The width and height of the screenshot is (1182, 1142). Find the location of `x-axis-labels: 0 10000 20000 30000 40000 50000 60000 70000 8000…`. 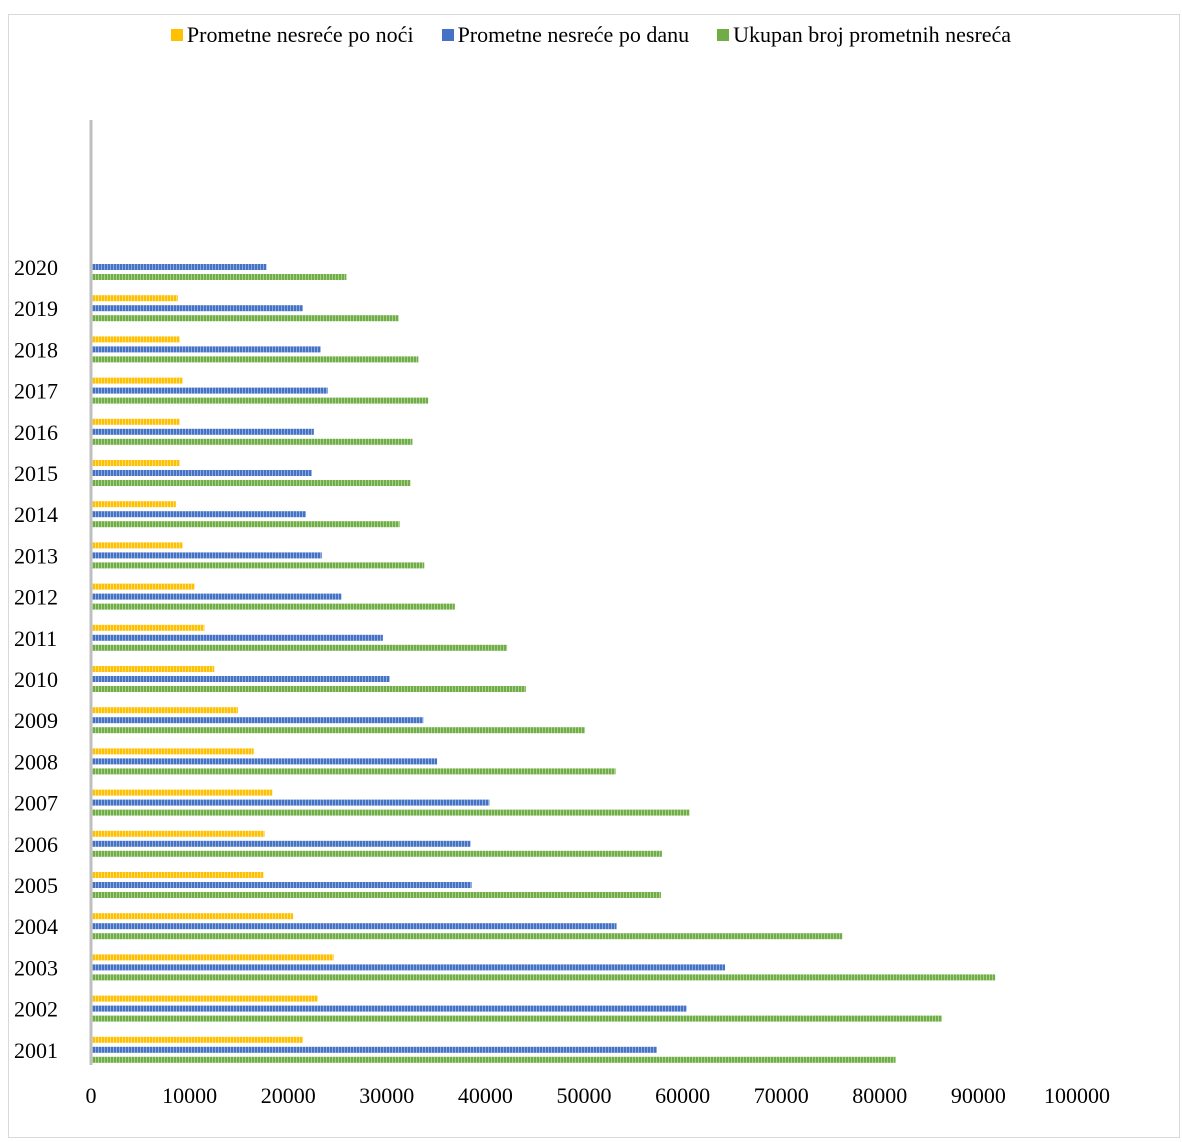

x-axis-labels: 0 10000 20000 30000 40000 50000 60000 70000 8000… is located at coordinates (598, 1095).